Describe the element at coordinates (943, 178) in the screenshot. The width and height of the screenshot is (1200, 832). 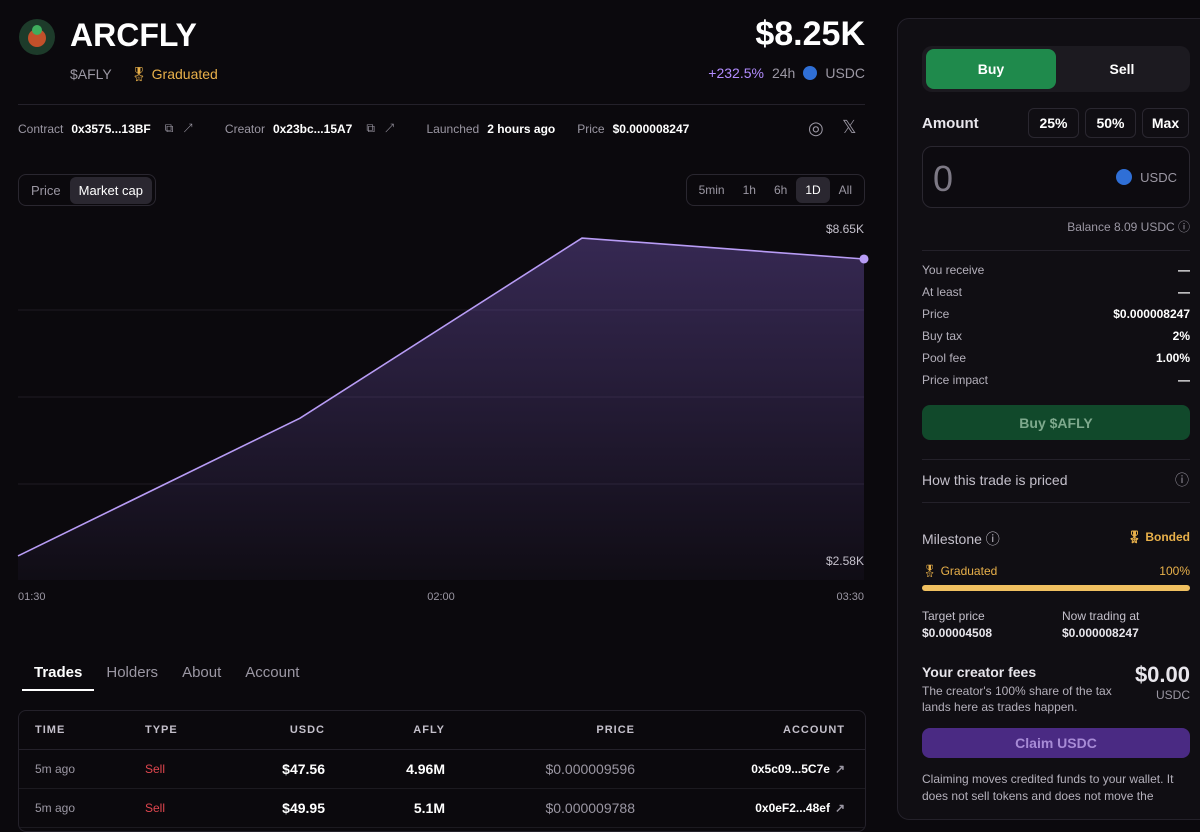
I see `amount-value: 0` at that location.